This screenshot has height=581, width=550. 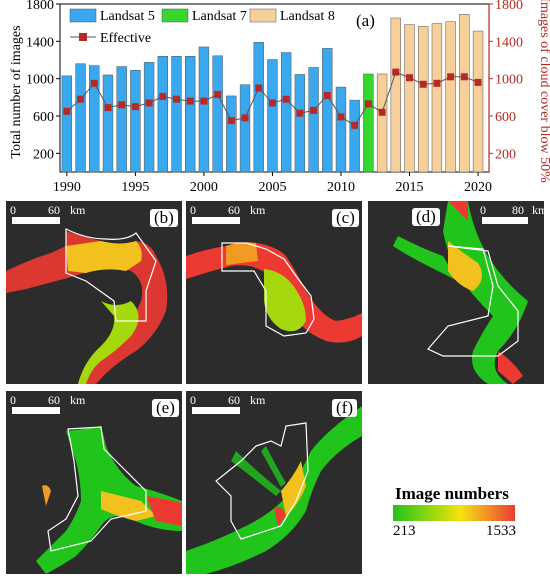 What do you see at coordinates (40, 80) in the screenshot?
I see `y-tick-label-left: 1000` at bounding box center [40, 80].